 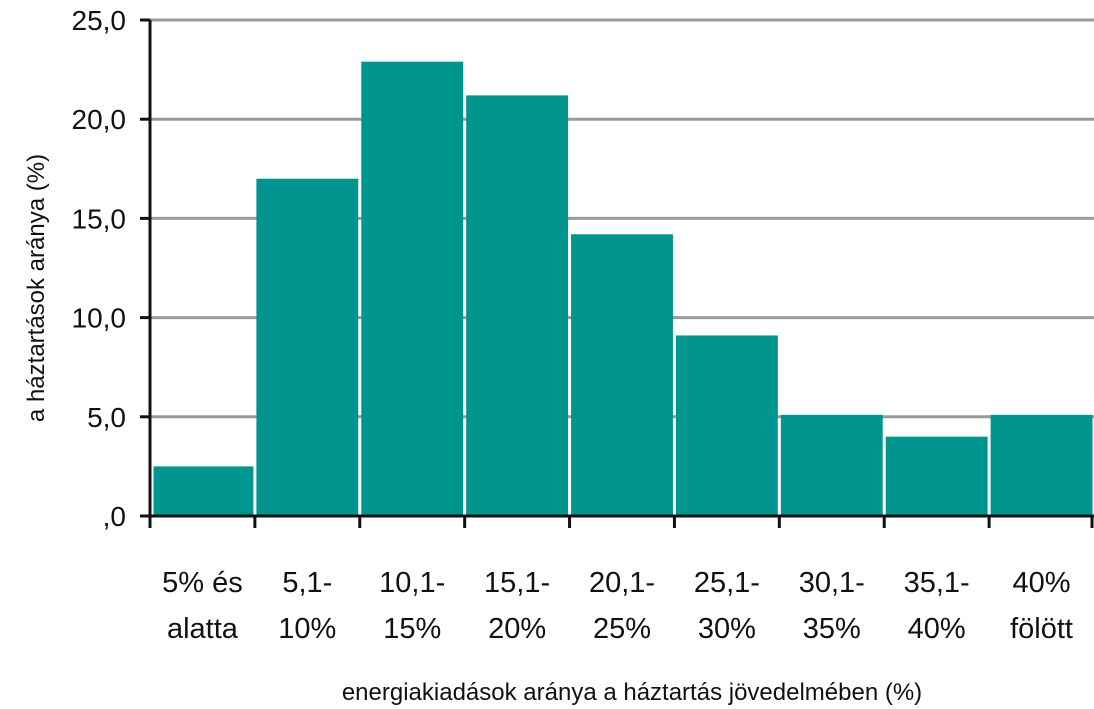 I want to click on y-tick-label-2: 10,0, so click(x=99, y=318).